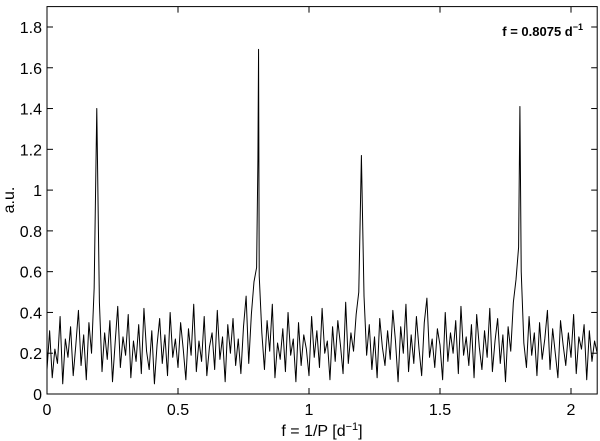 This screenshot has width=600, height=441. I want to click on annotation: f = 0.8075 d−1, so click(542, 30).